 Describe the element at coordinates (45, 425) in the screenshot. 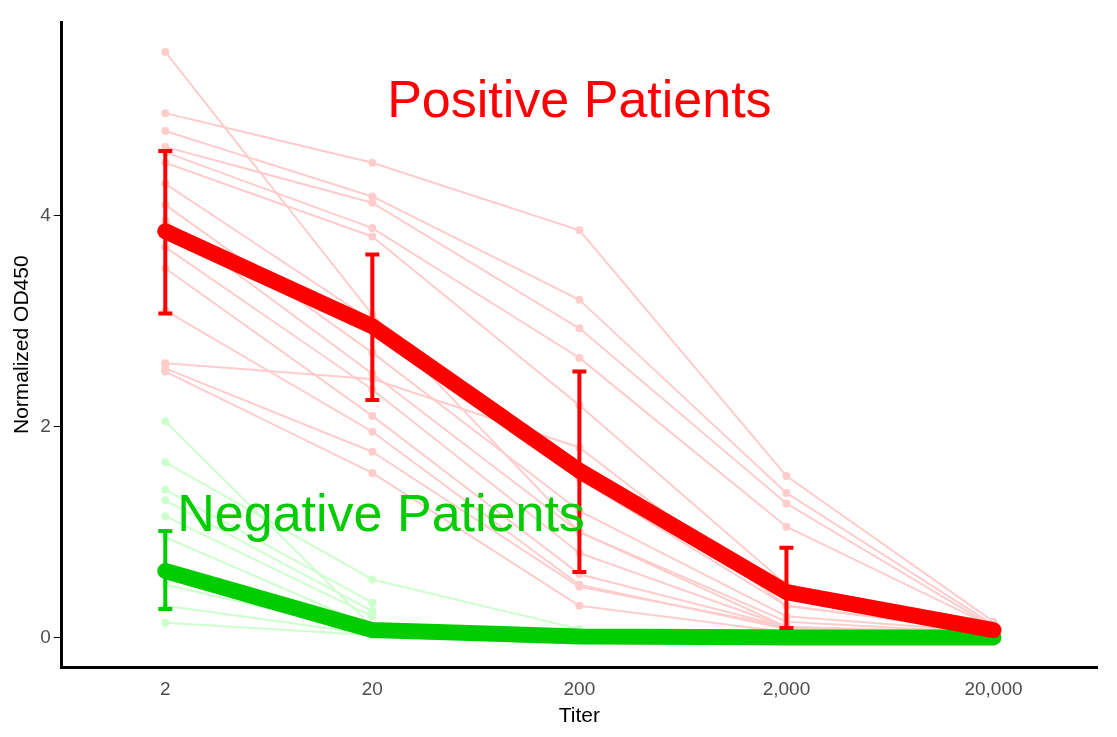

I see `y-tick-label: 2` at that location.